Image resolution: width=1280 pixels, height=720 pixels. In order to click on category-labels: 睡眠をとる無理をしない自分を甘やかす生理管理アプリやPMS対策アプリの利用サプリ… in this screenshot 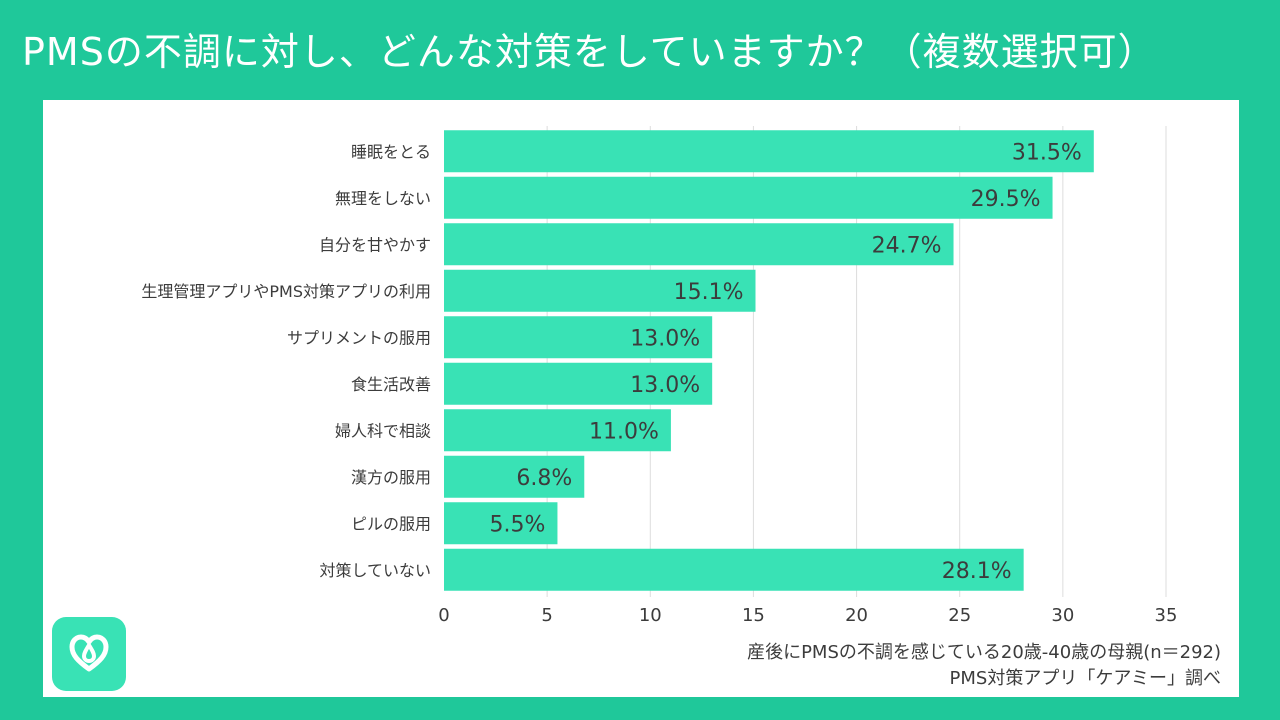, I will do `click(286, 361)`.